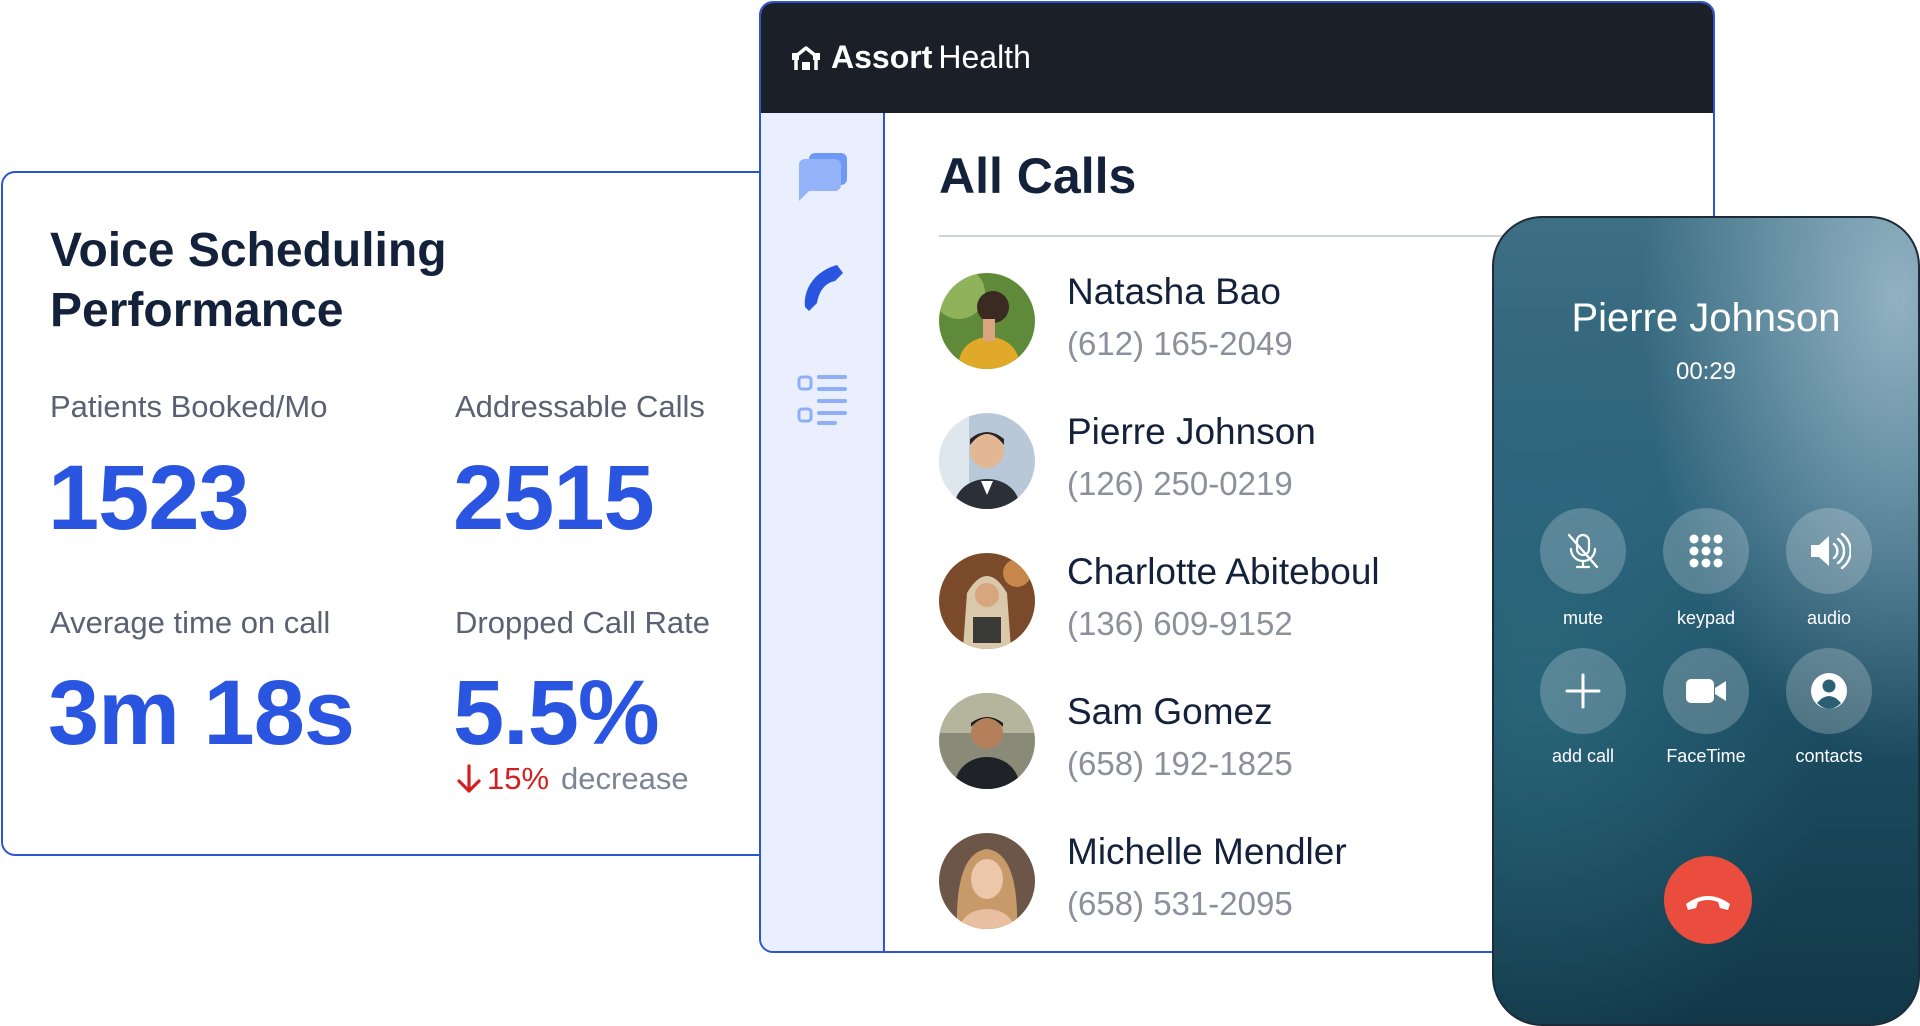 This screenshot has height=1026, width=1920. What do you see at coordinates (1038, 176) in the screenshot?
I see `page-title: All Calls` at bounding box center [1038, 176].